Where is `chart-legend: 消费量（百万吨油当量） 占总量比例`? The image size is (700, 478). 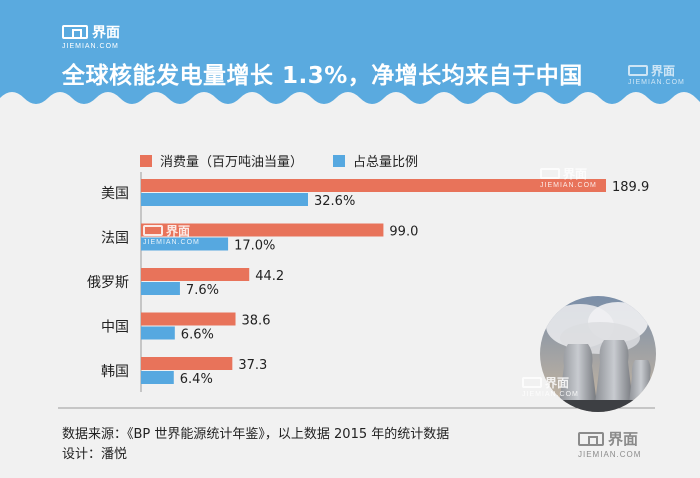 chart-legend: 消费量（百万吨油当量） 占总量比例 is located at coordinates (279, 160).